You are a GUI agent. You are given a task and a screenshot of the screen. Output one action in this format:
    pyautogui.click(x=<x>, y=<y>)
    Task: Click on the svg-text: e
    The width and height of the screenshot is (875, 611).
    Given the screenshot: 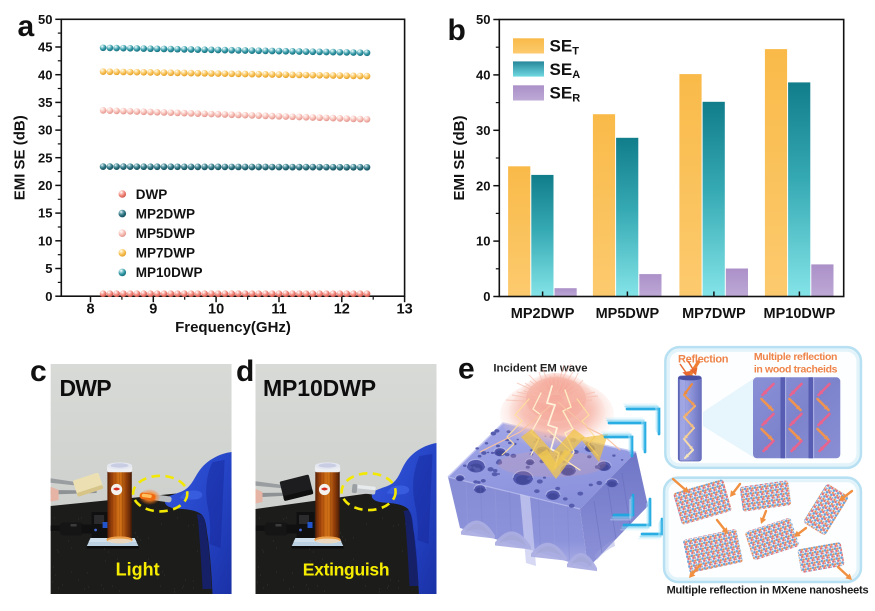 What is the action you would take?
    pyautogui.click(x=466, y=369)
    